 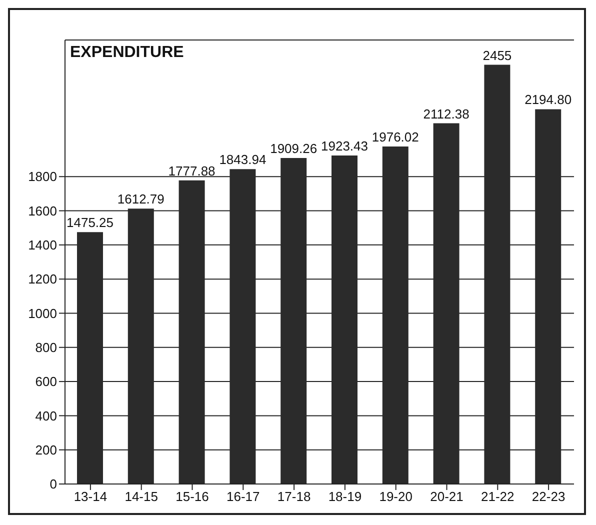 What do you see at coordinates (46, 382) in the screenshot?
I see `y-tick-label: 600` at bounding box center [46, 382].